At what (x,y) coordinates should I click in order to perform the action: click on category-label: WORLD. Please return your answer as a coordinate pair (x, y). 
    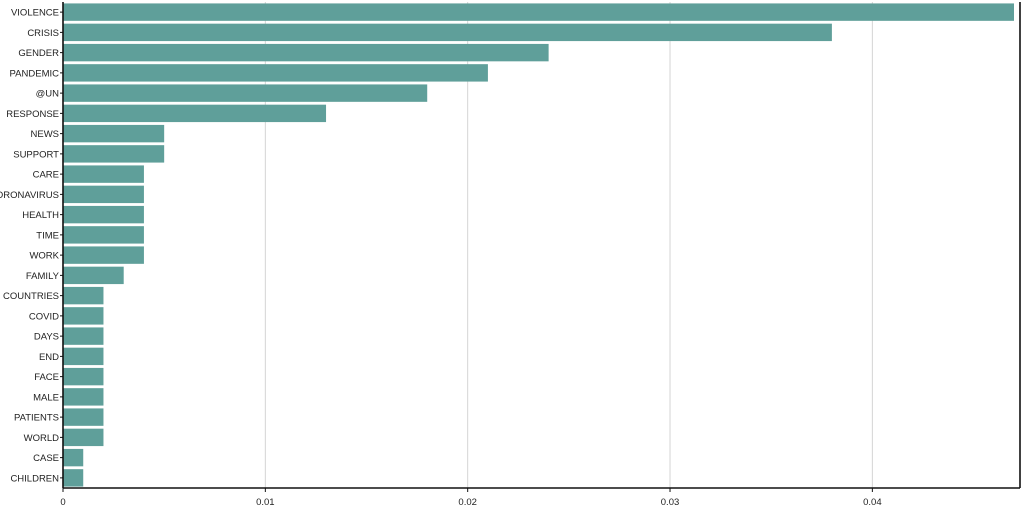
    Looking at the image, I should click on (42, 438).